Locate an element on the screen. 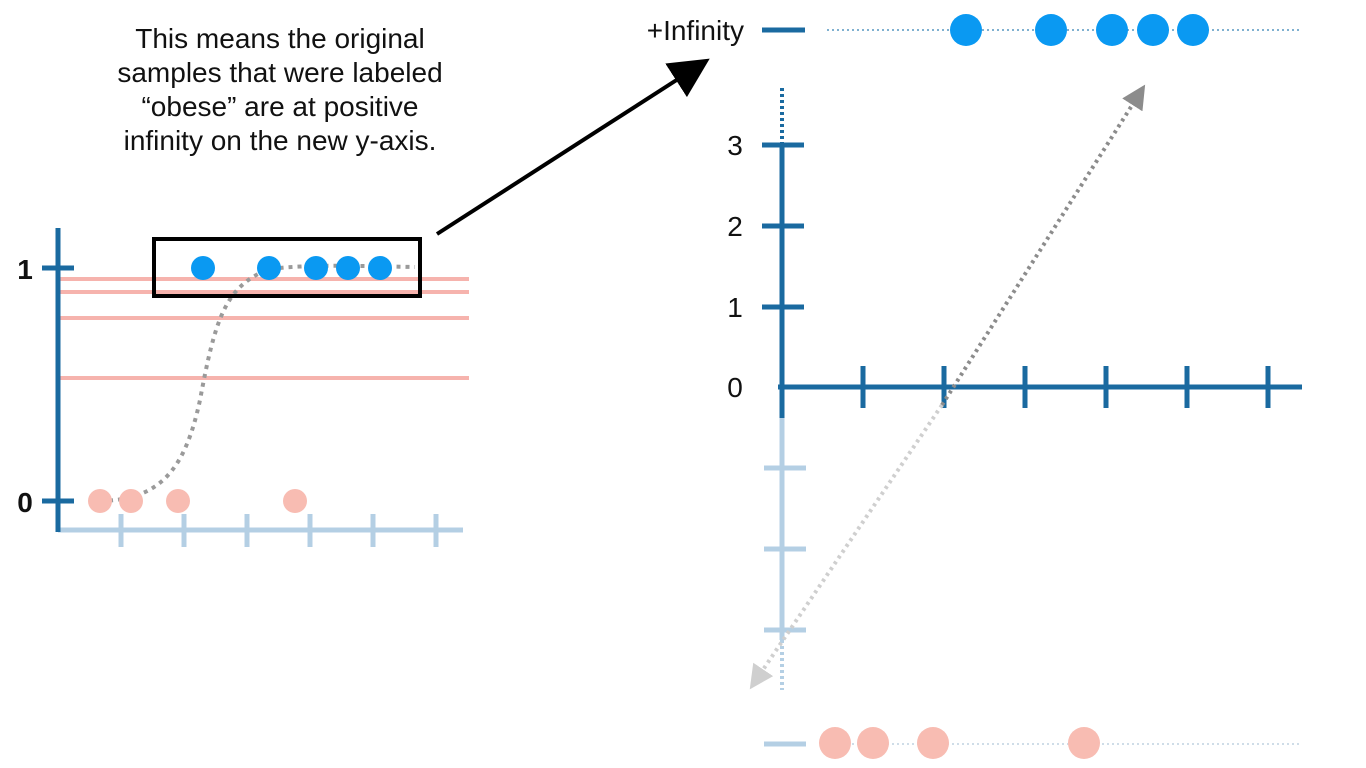  infinity-label: +Infinity is located at coordinates (695, 30).